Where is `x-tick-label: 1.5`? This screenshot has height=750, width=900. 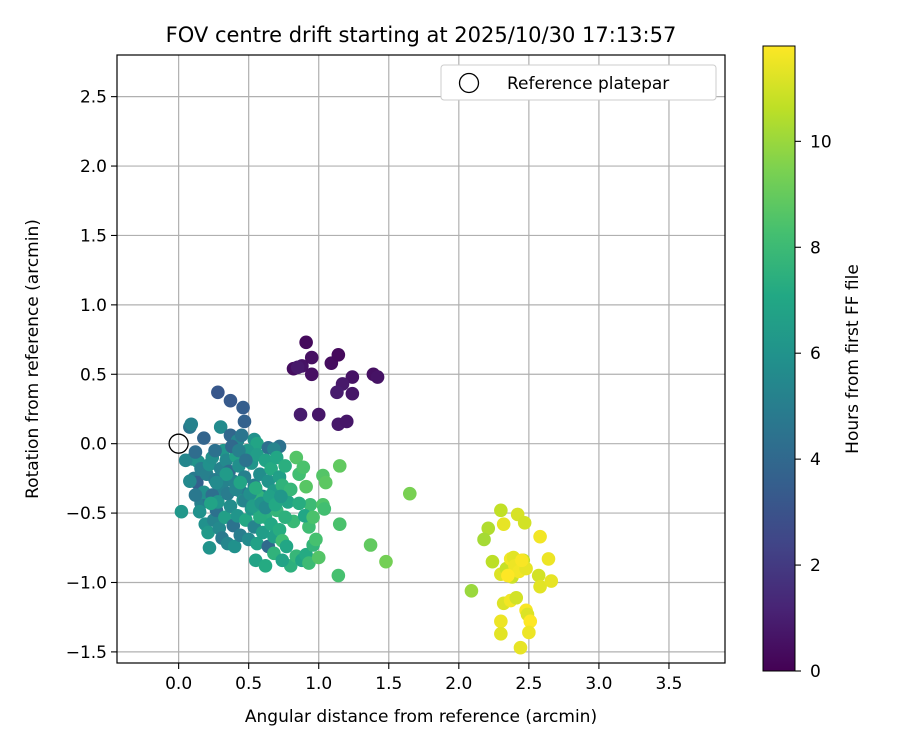 x-tick-label: 1.5 is located at coordinates (388, 684).